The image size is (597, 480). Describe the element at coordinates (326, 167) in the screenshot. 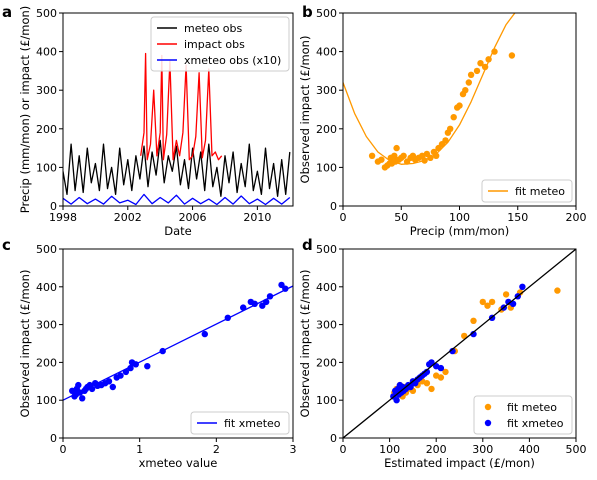

I see `ytick-label-b-1: 100` at that location.